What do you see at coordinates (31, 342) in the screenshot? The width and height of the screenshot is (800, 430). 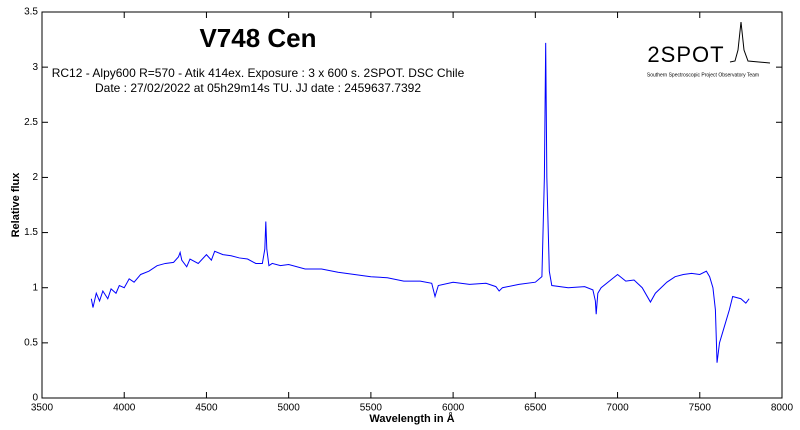 I see `y-tick-label: 0.5` at bounding box center [31, 342].